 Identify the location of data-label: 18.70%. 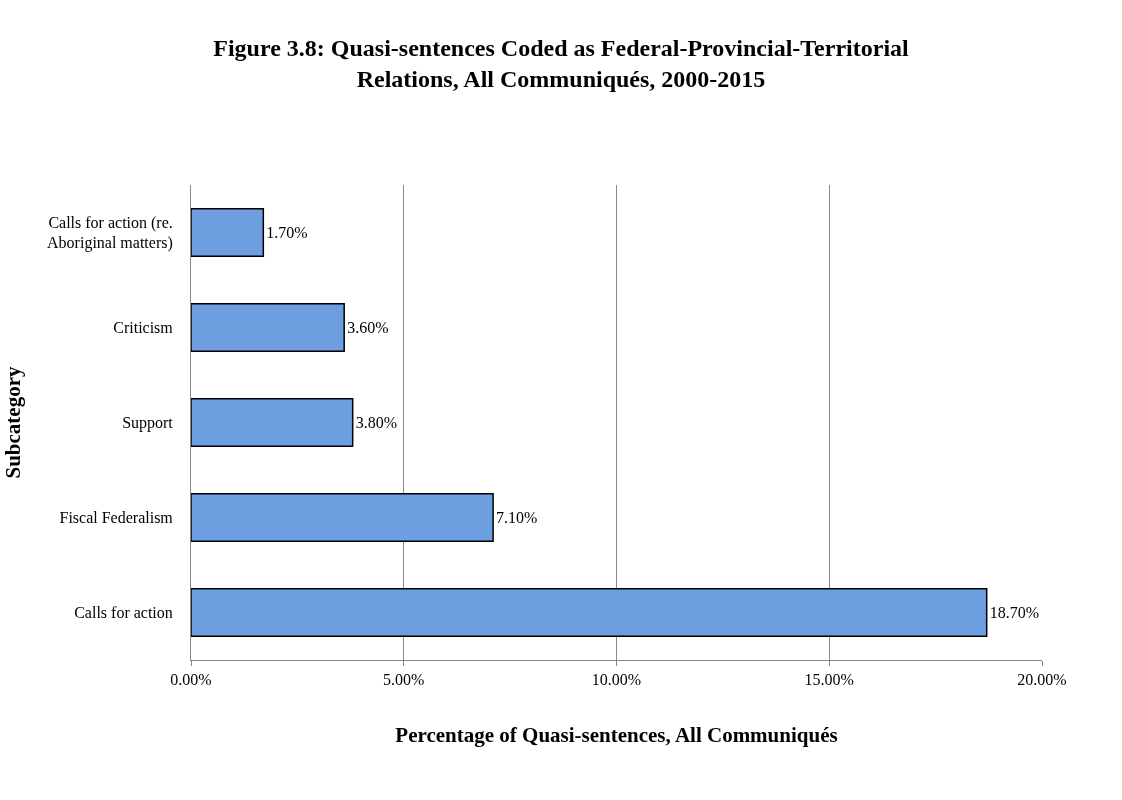
(1014, 612).